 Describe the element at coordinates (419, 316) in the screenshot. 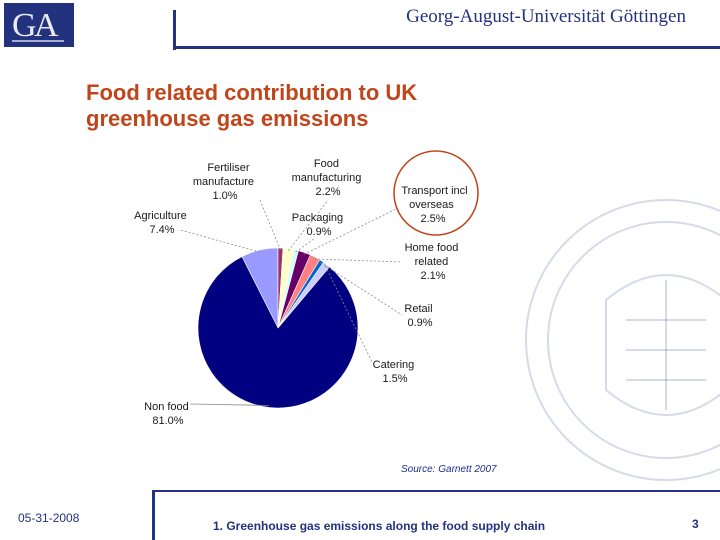

I see `label-retail: Retail 0.9%` at that location.